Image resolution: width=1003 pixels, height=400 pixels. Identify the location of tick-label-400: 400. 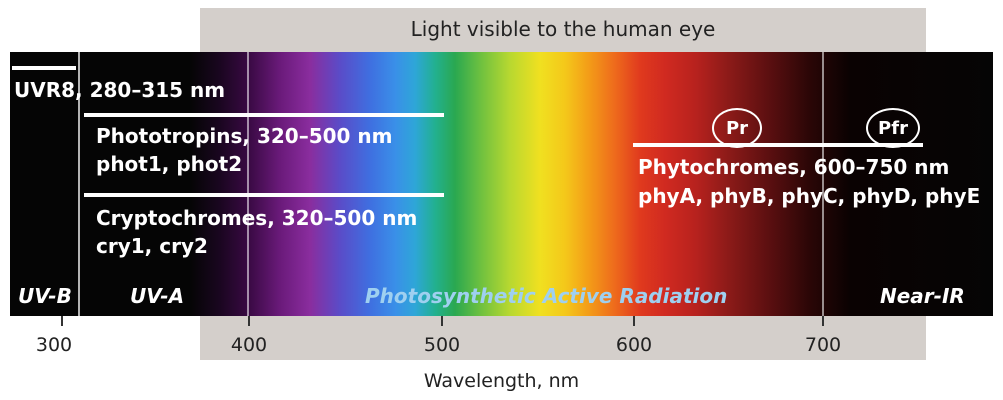
(249, 345).